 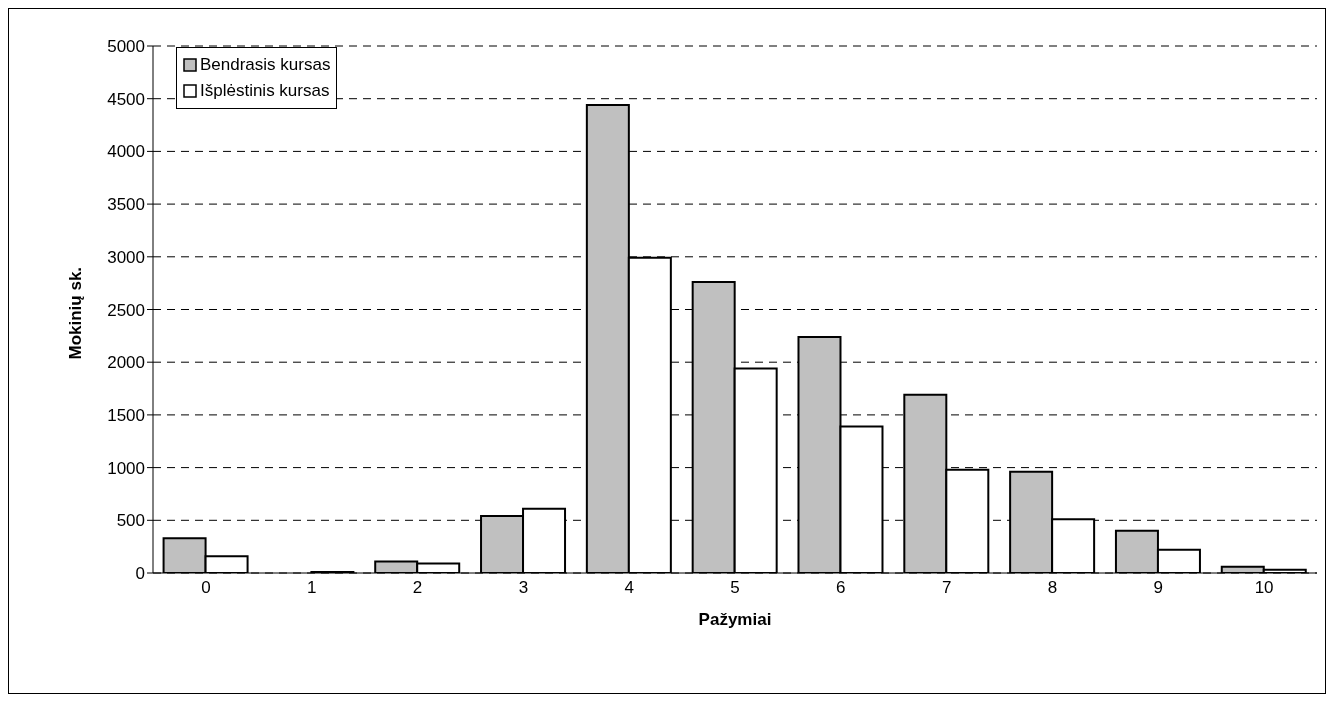 What do you see at coordinates (735, 588) in the screenshot?
I see `x-tick-label: 5` at bounding box center [735, 588].